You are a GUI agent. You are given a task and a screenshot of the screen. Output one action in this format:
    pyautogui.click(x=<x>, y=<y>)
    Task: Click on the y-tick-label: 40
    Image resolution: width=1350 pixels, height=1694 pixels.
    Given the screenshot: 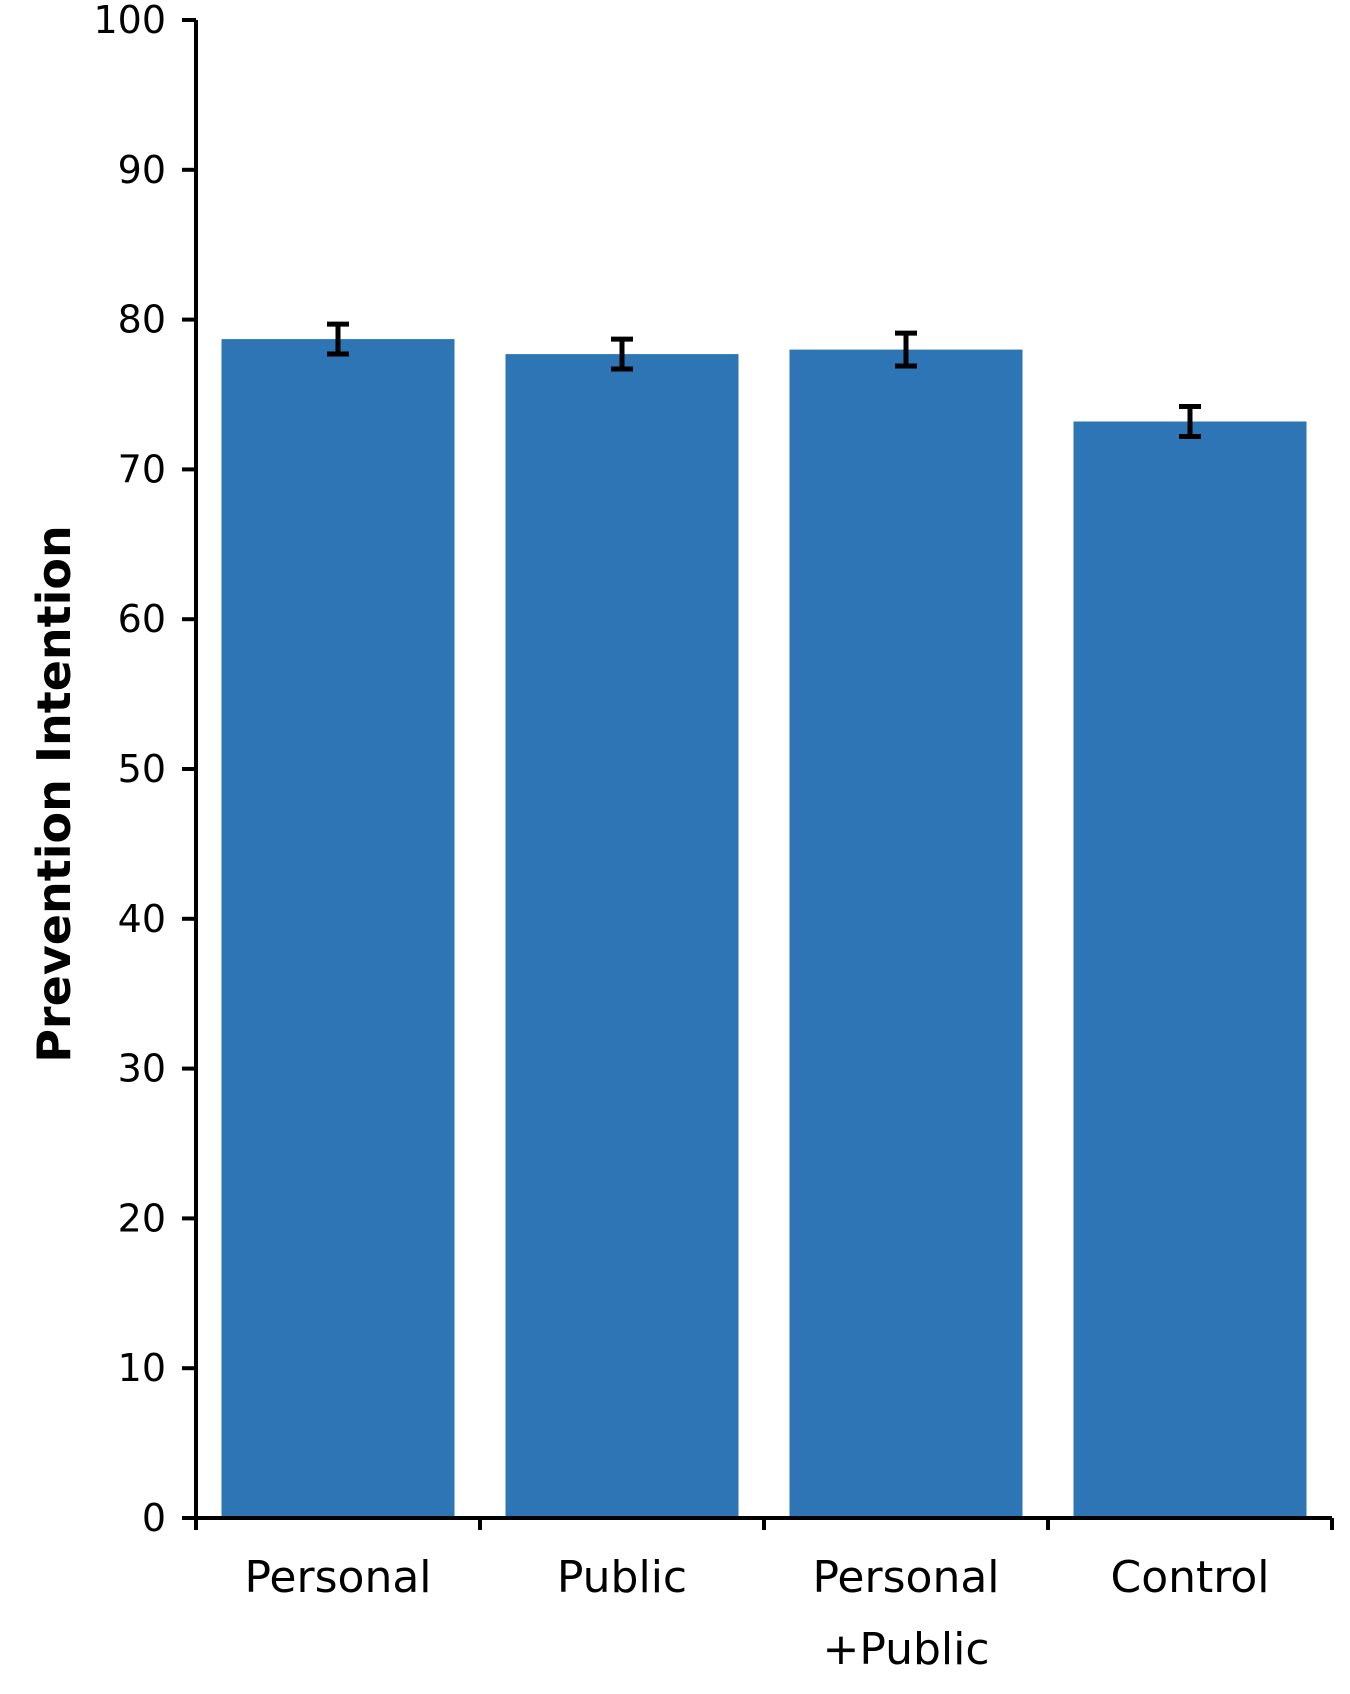 What is the action you would take?
    pyautogui.click(x=142, y=919)
    